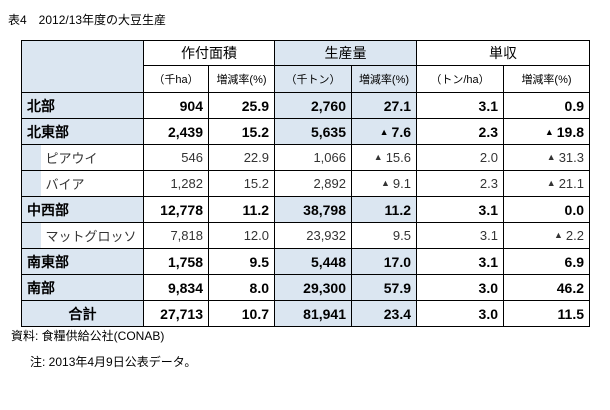 The image size is (610, 410). What do you see at coordinates (401, 183) in the screenshot?
I see `prod-rate-value: 9.1` at bounding box center [401, 183].